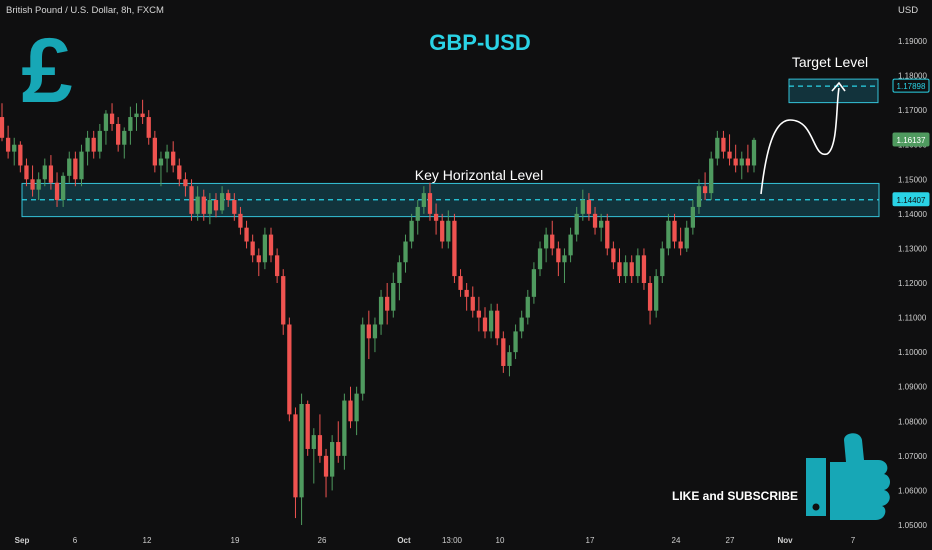 The height and width of the screenshot is (550, 932). I want to click on price-tick-label: 1.07000, so click(912, 456).